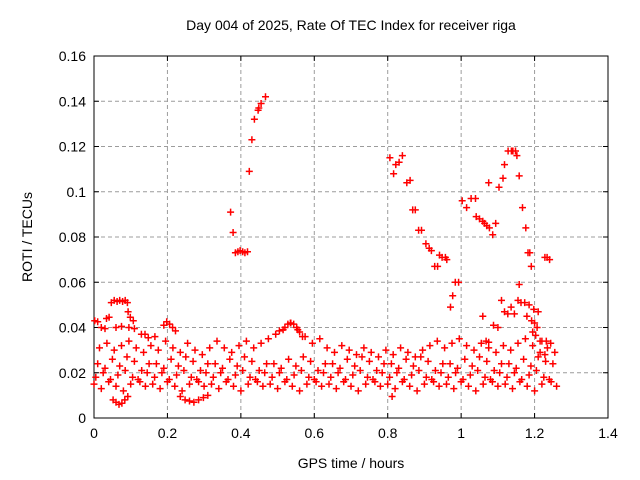 Image resolution: width=640 pixels, height=480 pixels. Describe the element at coordinates (27, 237) in the screenshot. I see `y-axis-label: ROTI / TECUs` at that location.